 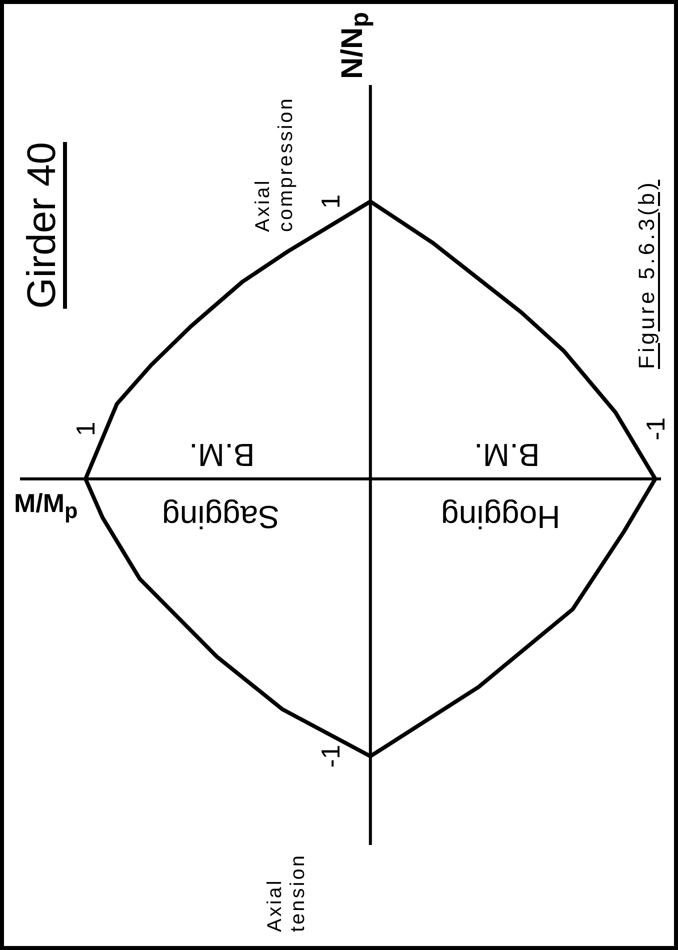 What do you see at coordinates (647, 273) in the screenshot?
I see `annotation: Figure 5.6.3(b)` at bounding box center [647, 273].